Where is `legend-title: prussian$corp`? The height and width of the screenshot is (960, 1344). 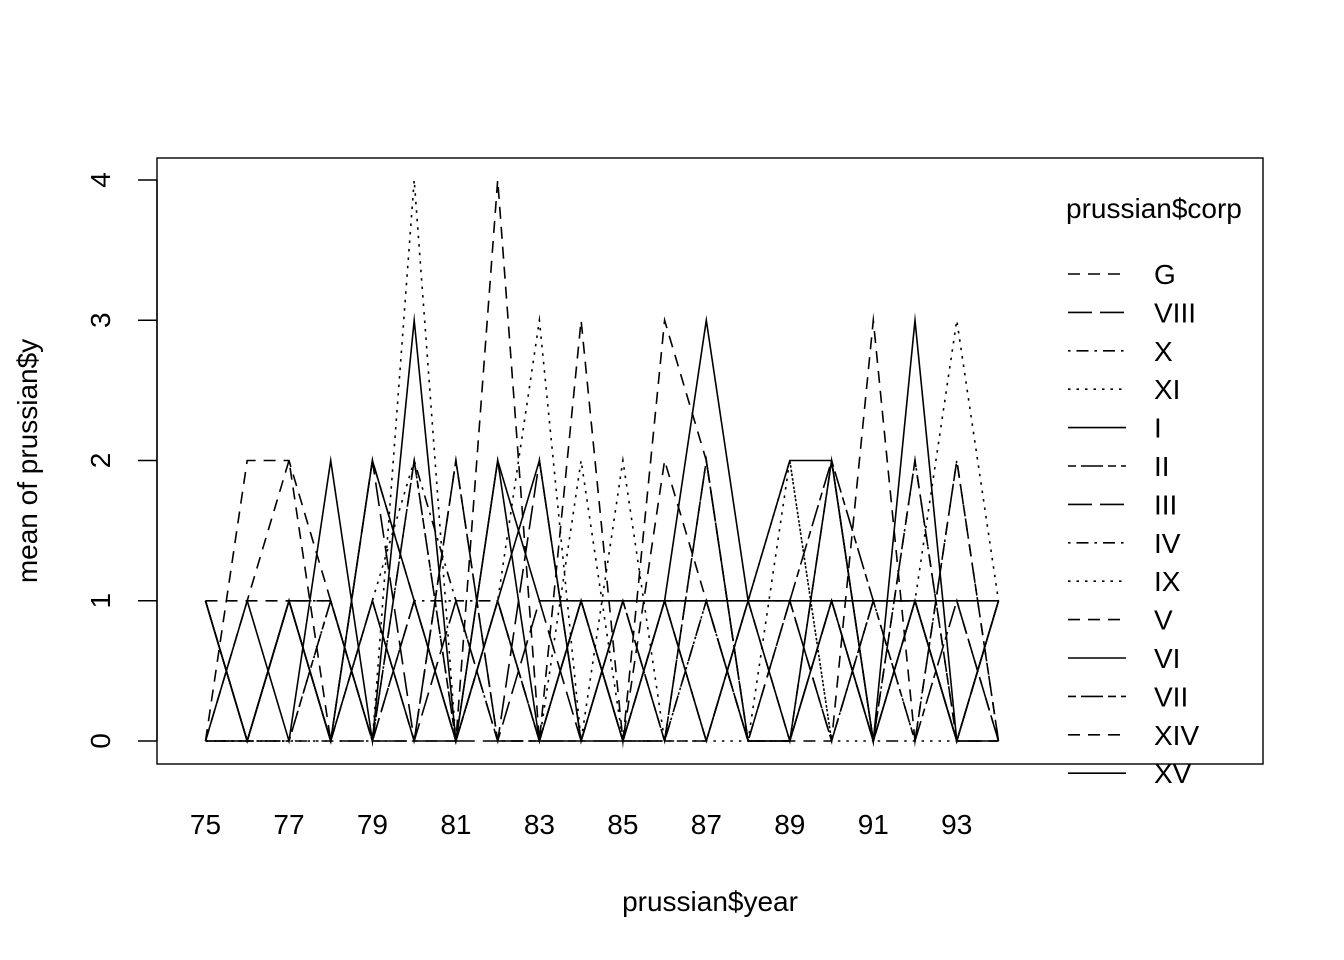
legend-title: prussian$corp is located at coordinates (1154, 208).